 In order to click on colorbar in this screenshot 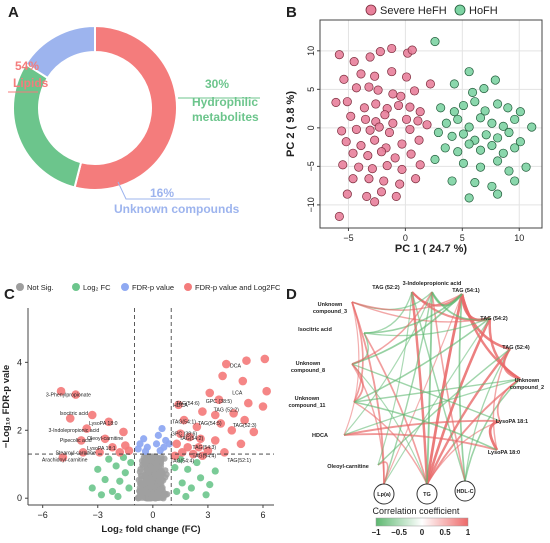, I will do `click(422, 522)`.